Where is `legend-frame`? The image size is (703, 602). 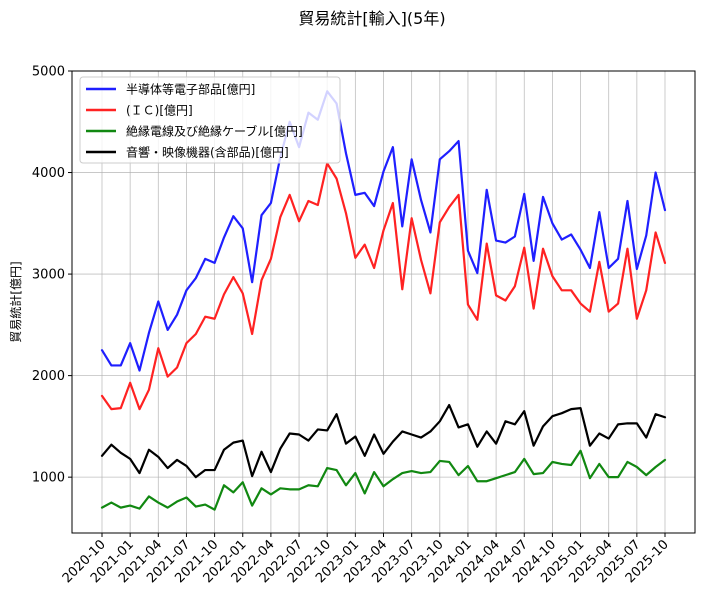
legend-frame is located at coordinates (210, 120).